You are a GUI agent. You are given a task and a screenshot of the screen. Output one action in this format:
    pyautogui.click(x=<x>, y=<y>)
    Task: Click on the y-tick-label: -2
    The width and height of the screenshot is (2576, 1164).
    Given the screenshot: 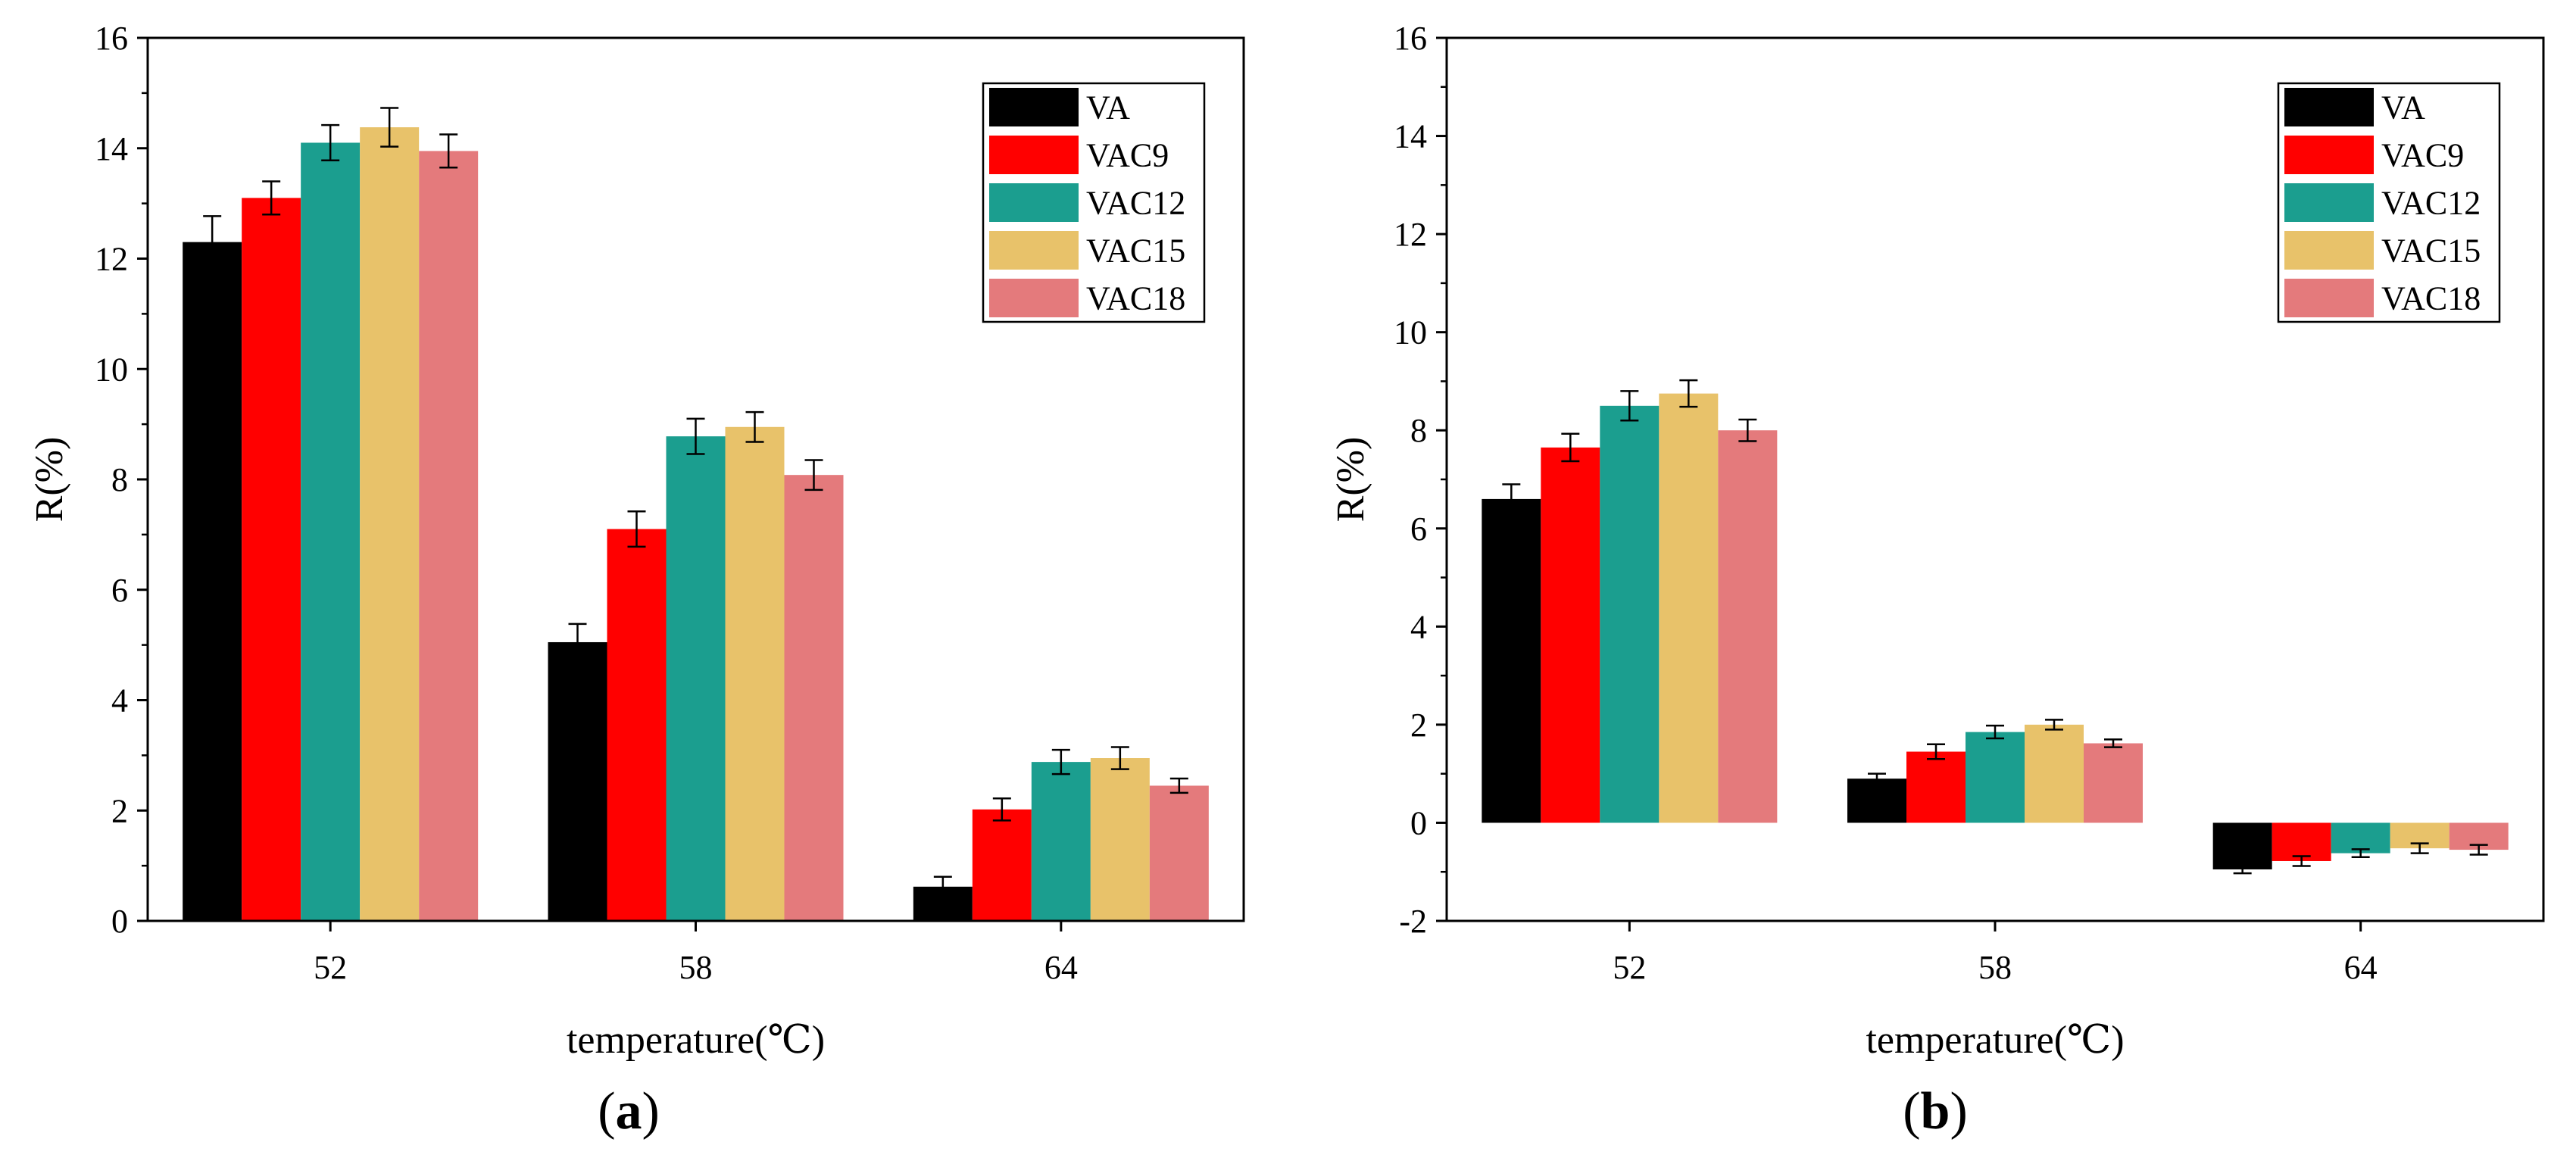 What is the action you would take?
    pyautogui.click(x=1413, y=921)
    